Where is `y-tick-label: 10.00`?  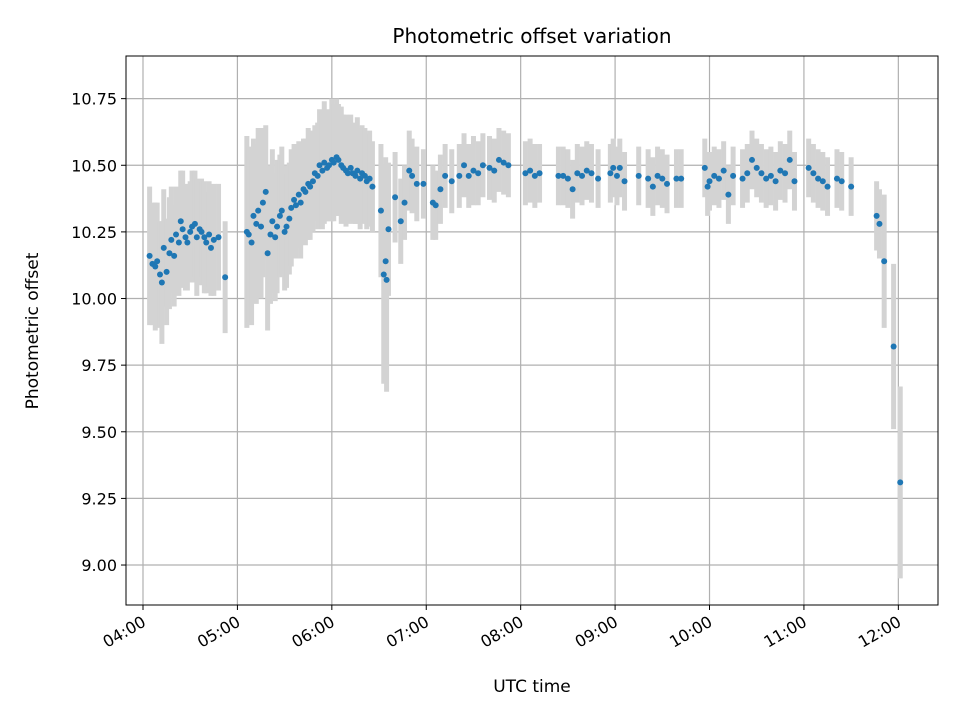
y-tick-label: 10.00 is located at coordinates (94, 299).